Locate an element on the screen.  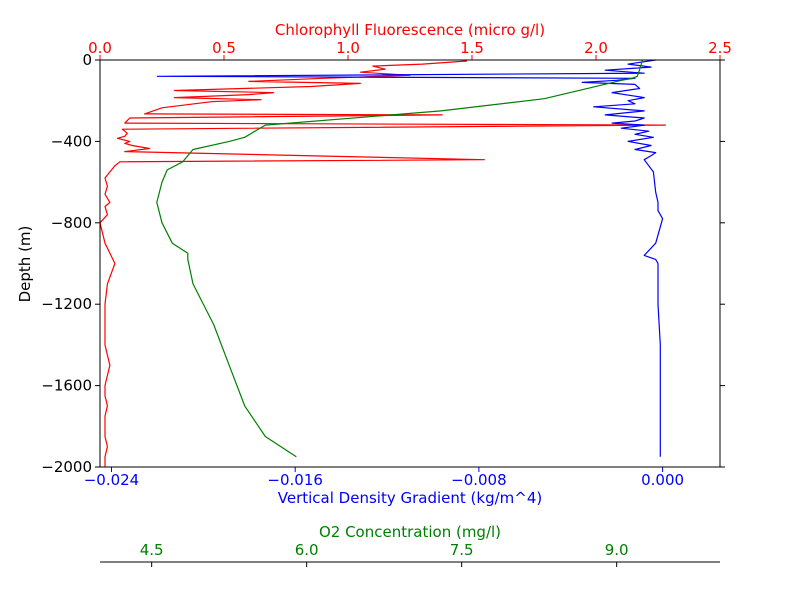
top-axis-tick-label: 0.0 is located at coordinates (100, 48).